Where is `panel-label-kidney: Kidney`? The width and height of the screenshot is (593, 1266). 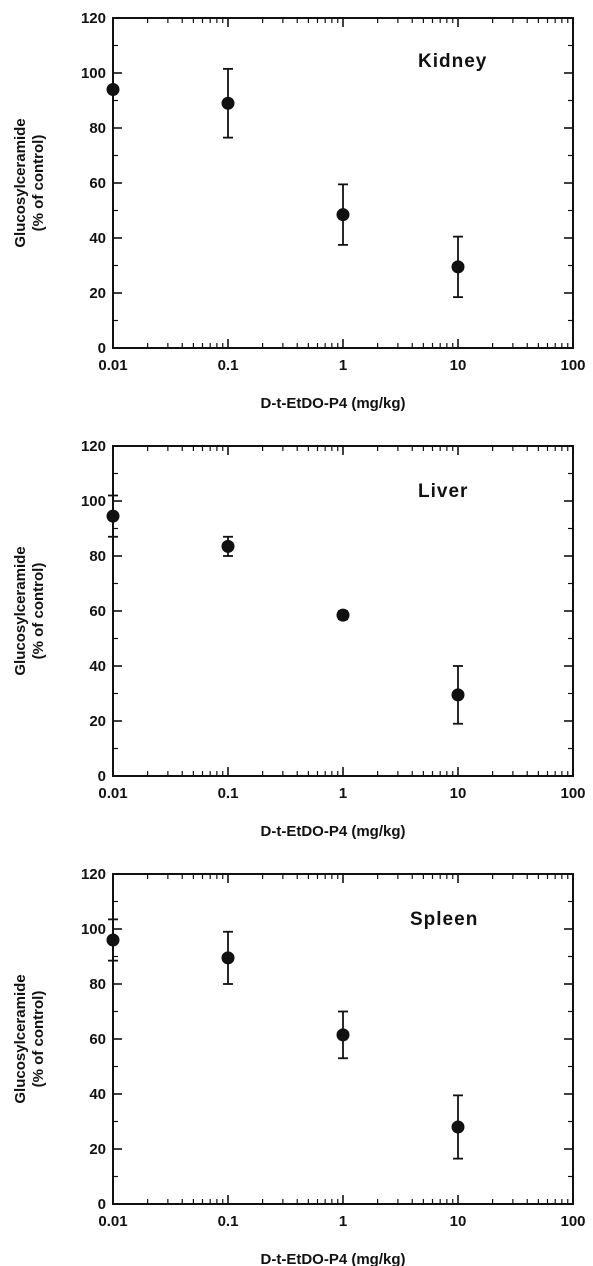 panel-label-kidney: Kidney is located at coordinates (452, 61).